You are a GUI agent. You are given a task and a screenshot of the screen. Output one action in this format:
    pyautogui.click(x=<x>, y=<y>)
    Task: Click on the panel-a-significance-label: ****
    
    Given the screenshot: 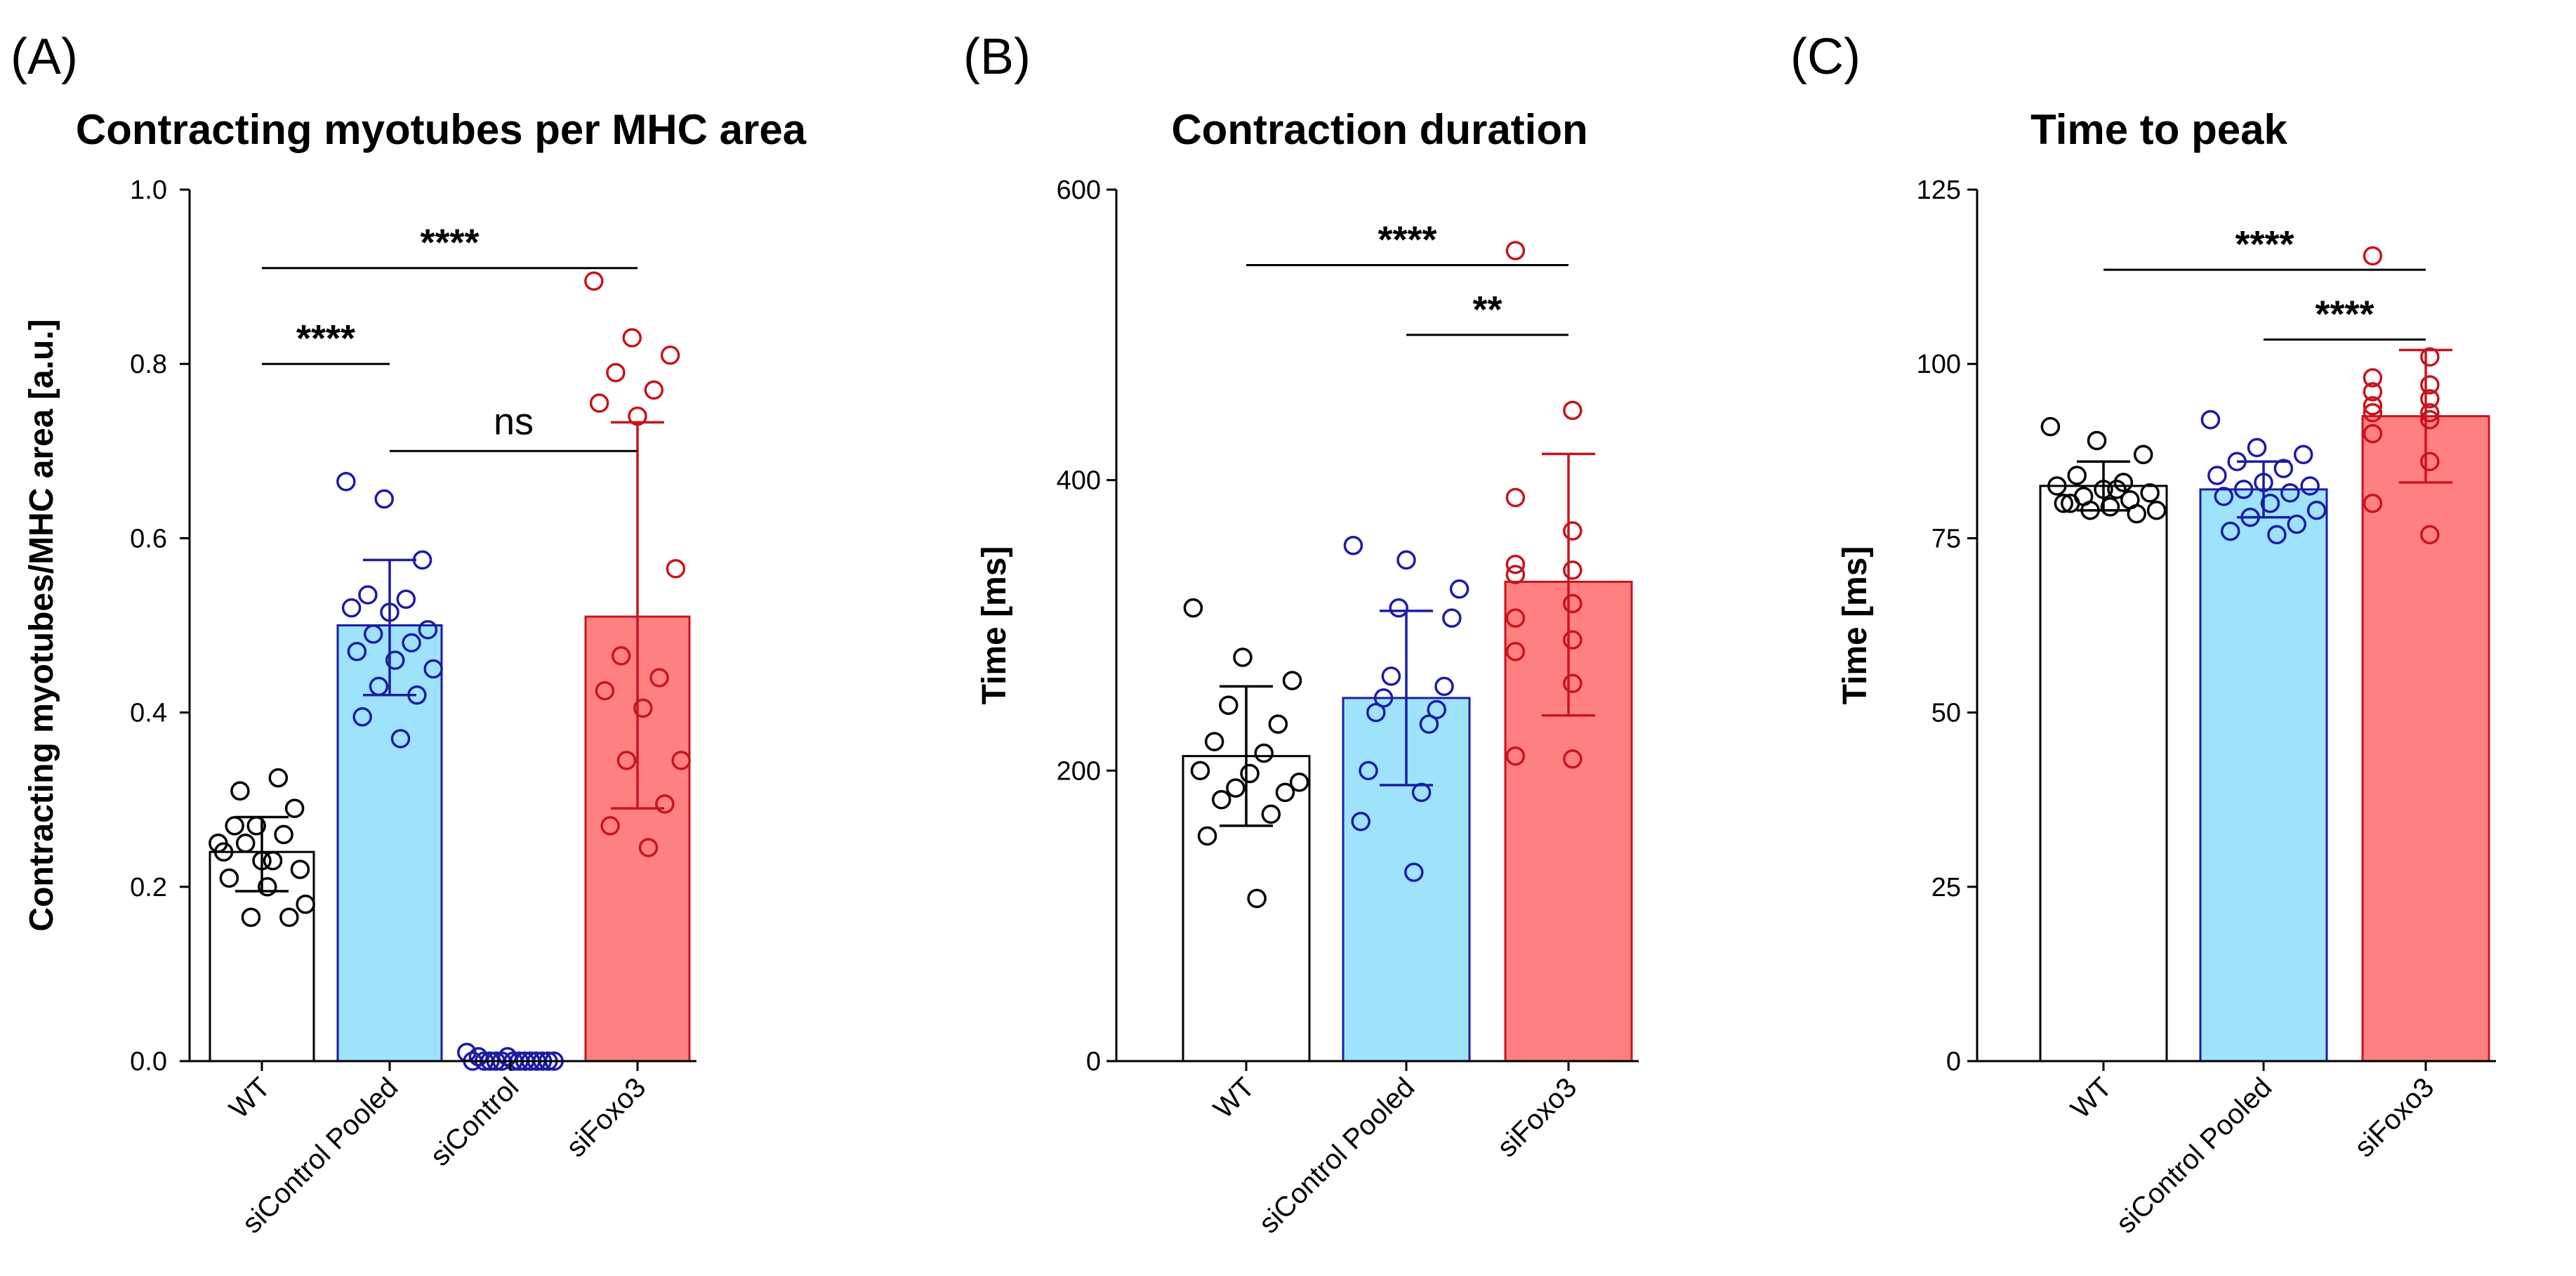 What is the action you would take?
    pyautogui.click(x=449, y=243)
    